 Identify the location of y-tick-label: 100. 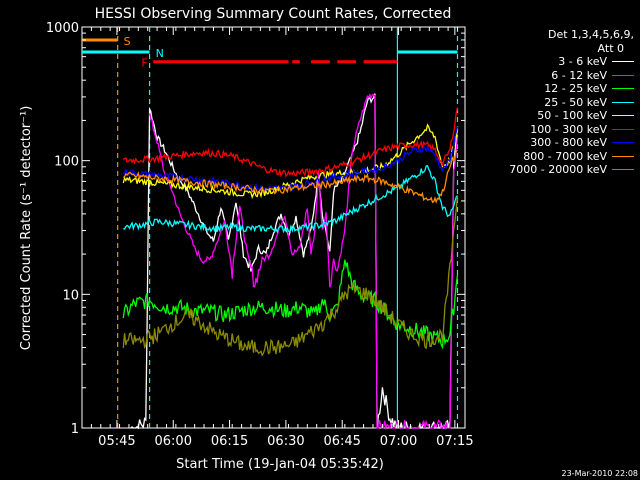
(66, 162).